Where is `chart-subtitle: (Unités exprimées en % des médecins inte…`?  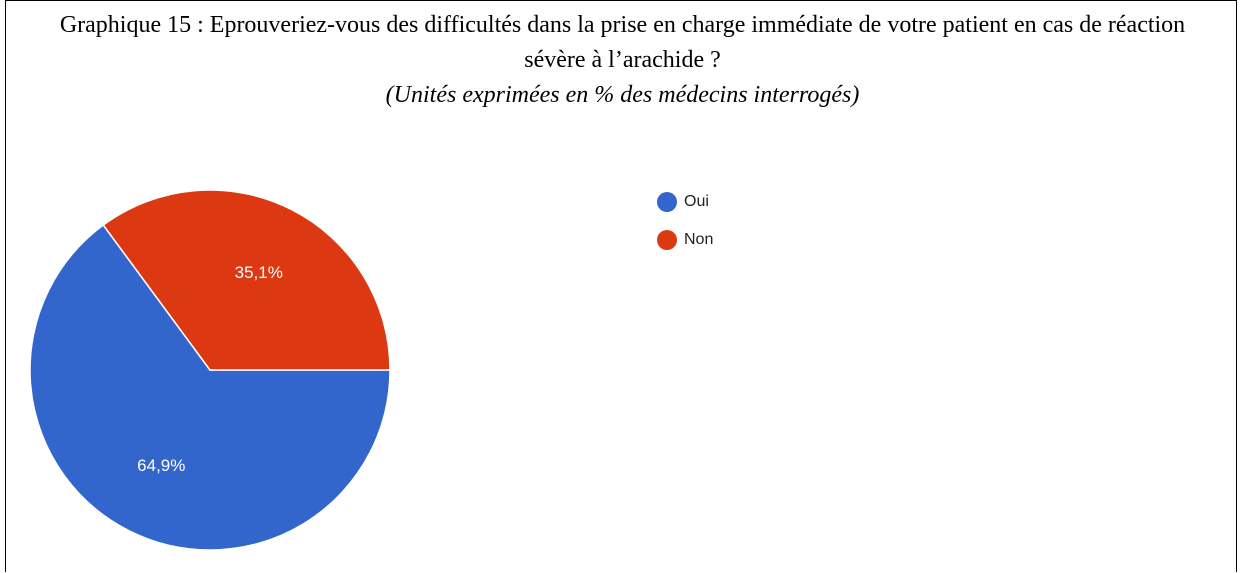 chart-subtitle: (Unités exprimées en % des médecins inte… is located at coordinates (622, 95).